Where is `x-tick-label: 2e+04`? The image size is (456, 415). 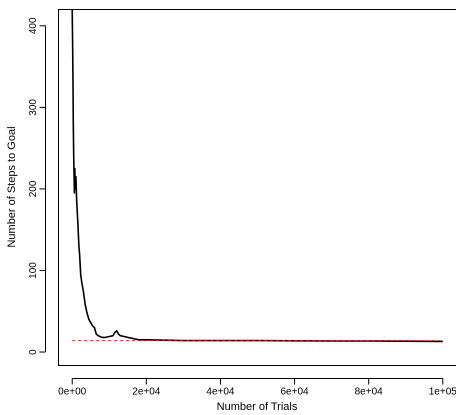
x-tick-label: 2e+04 is located at coordinates (146, 391).